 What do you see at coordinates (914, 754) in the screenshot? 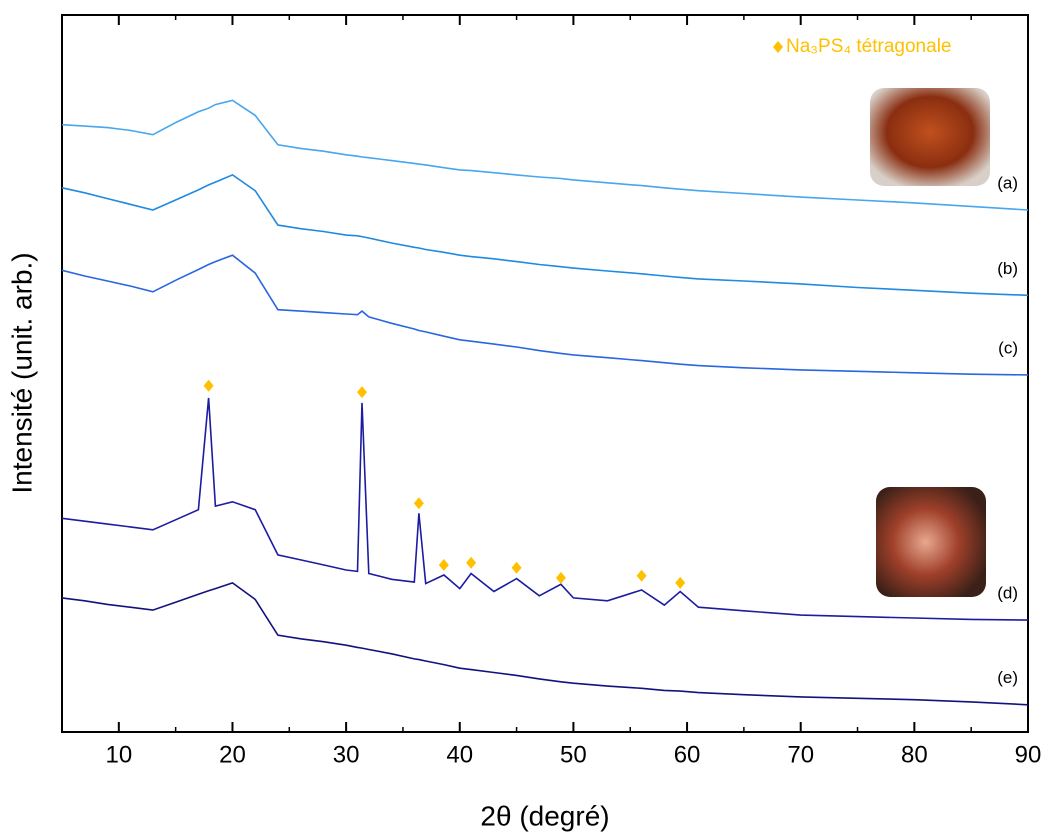
I see `x-tick-label: 80` at bounding box center [914, 754].